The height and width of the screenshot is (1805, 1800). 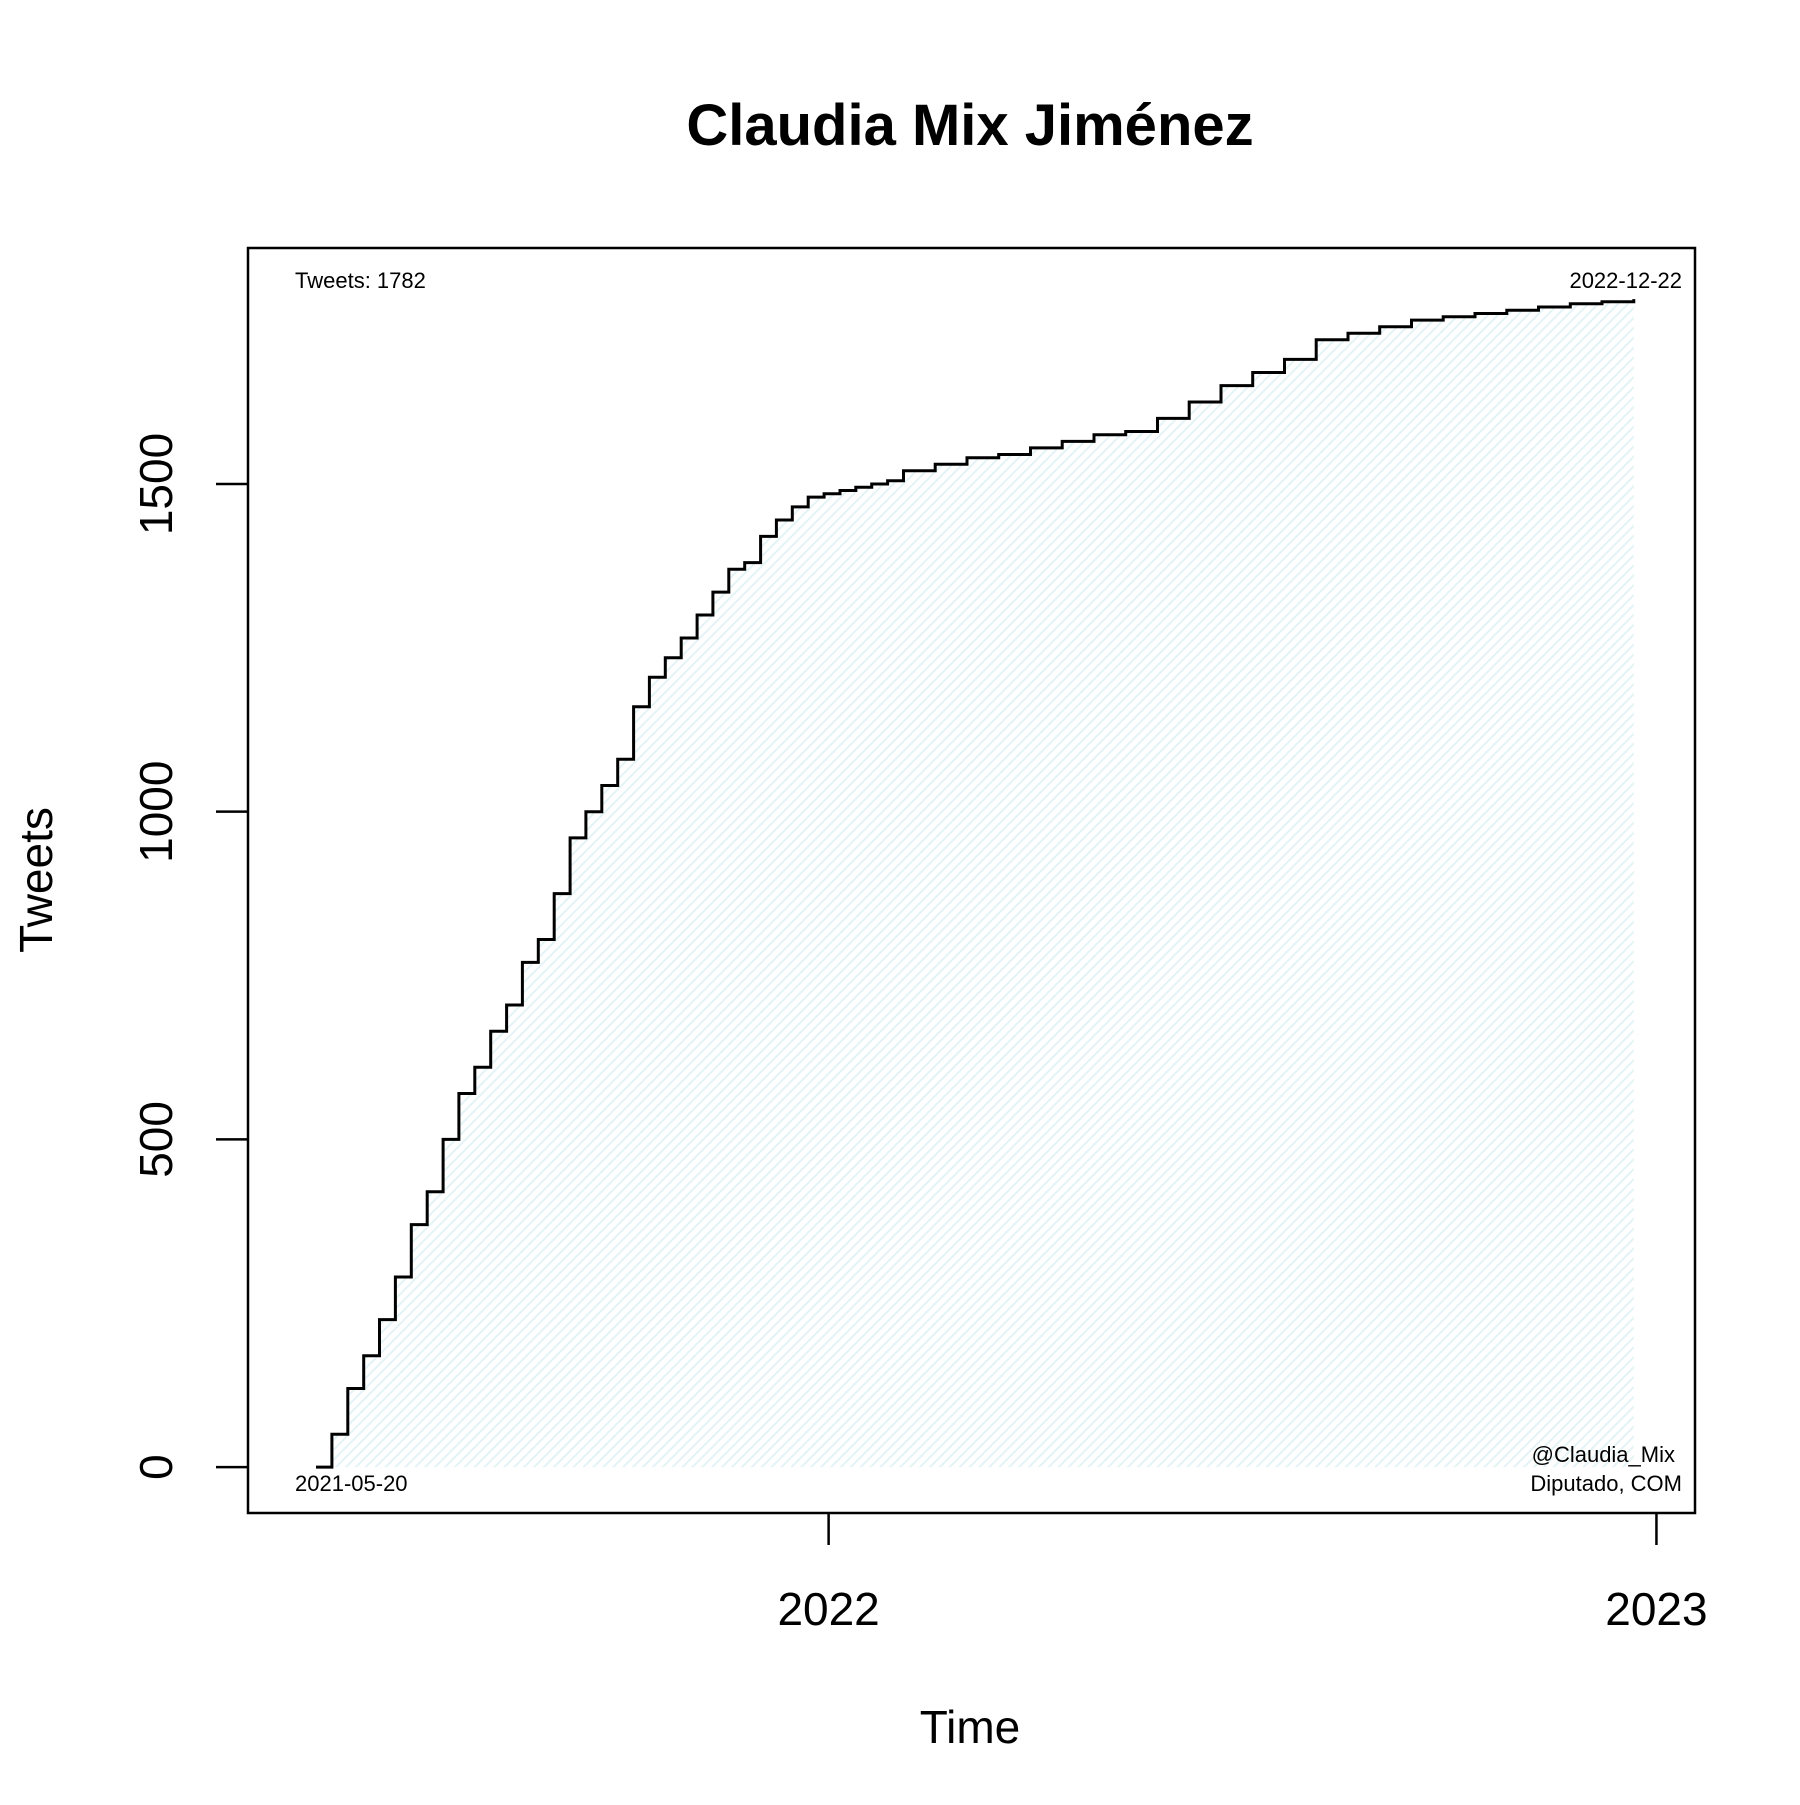 What do you see at coordinates (360, 280) in the screenshot?
I see `tweet-count-annotation: Tweets: 1782` at bounding box center [360, 280].